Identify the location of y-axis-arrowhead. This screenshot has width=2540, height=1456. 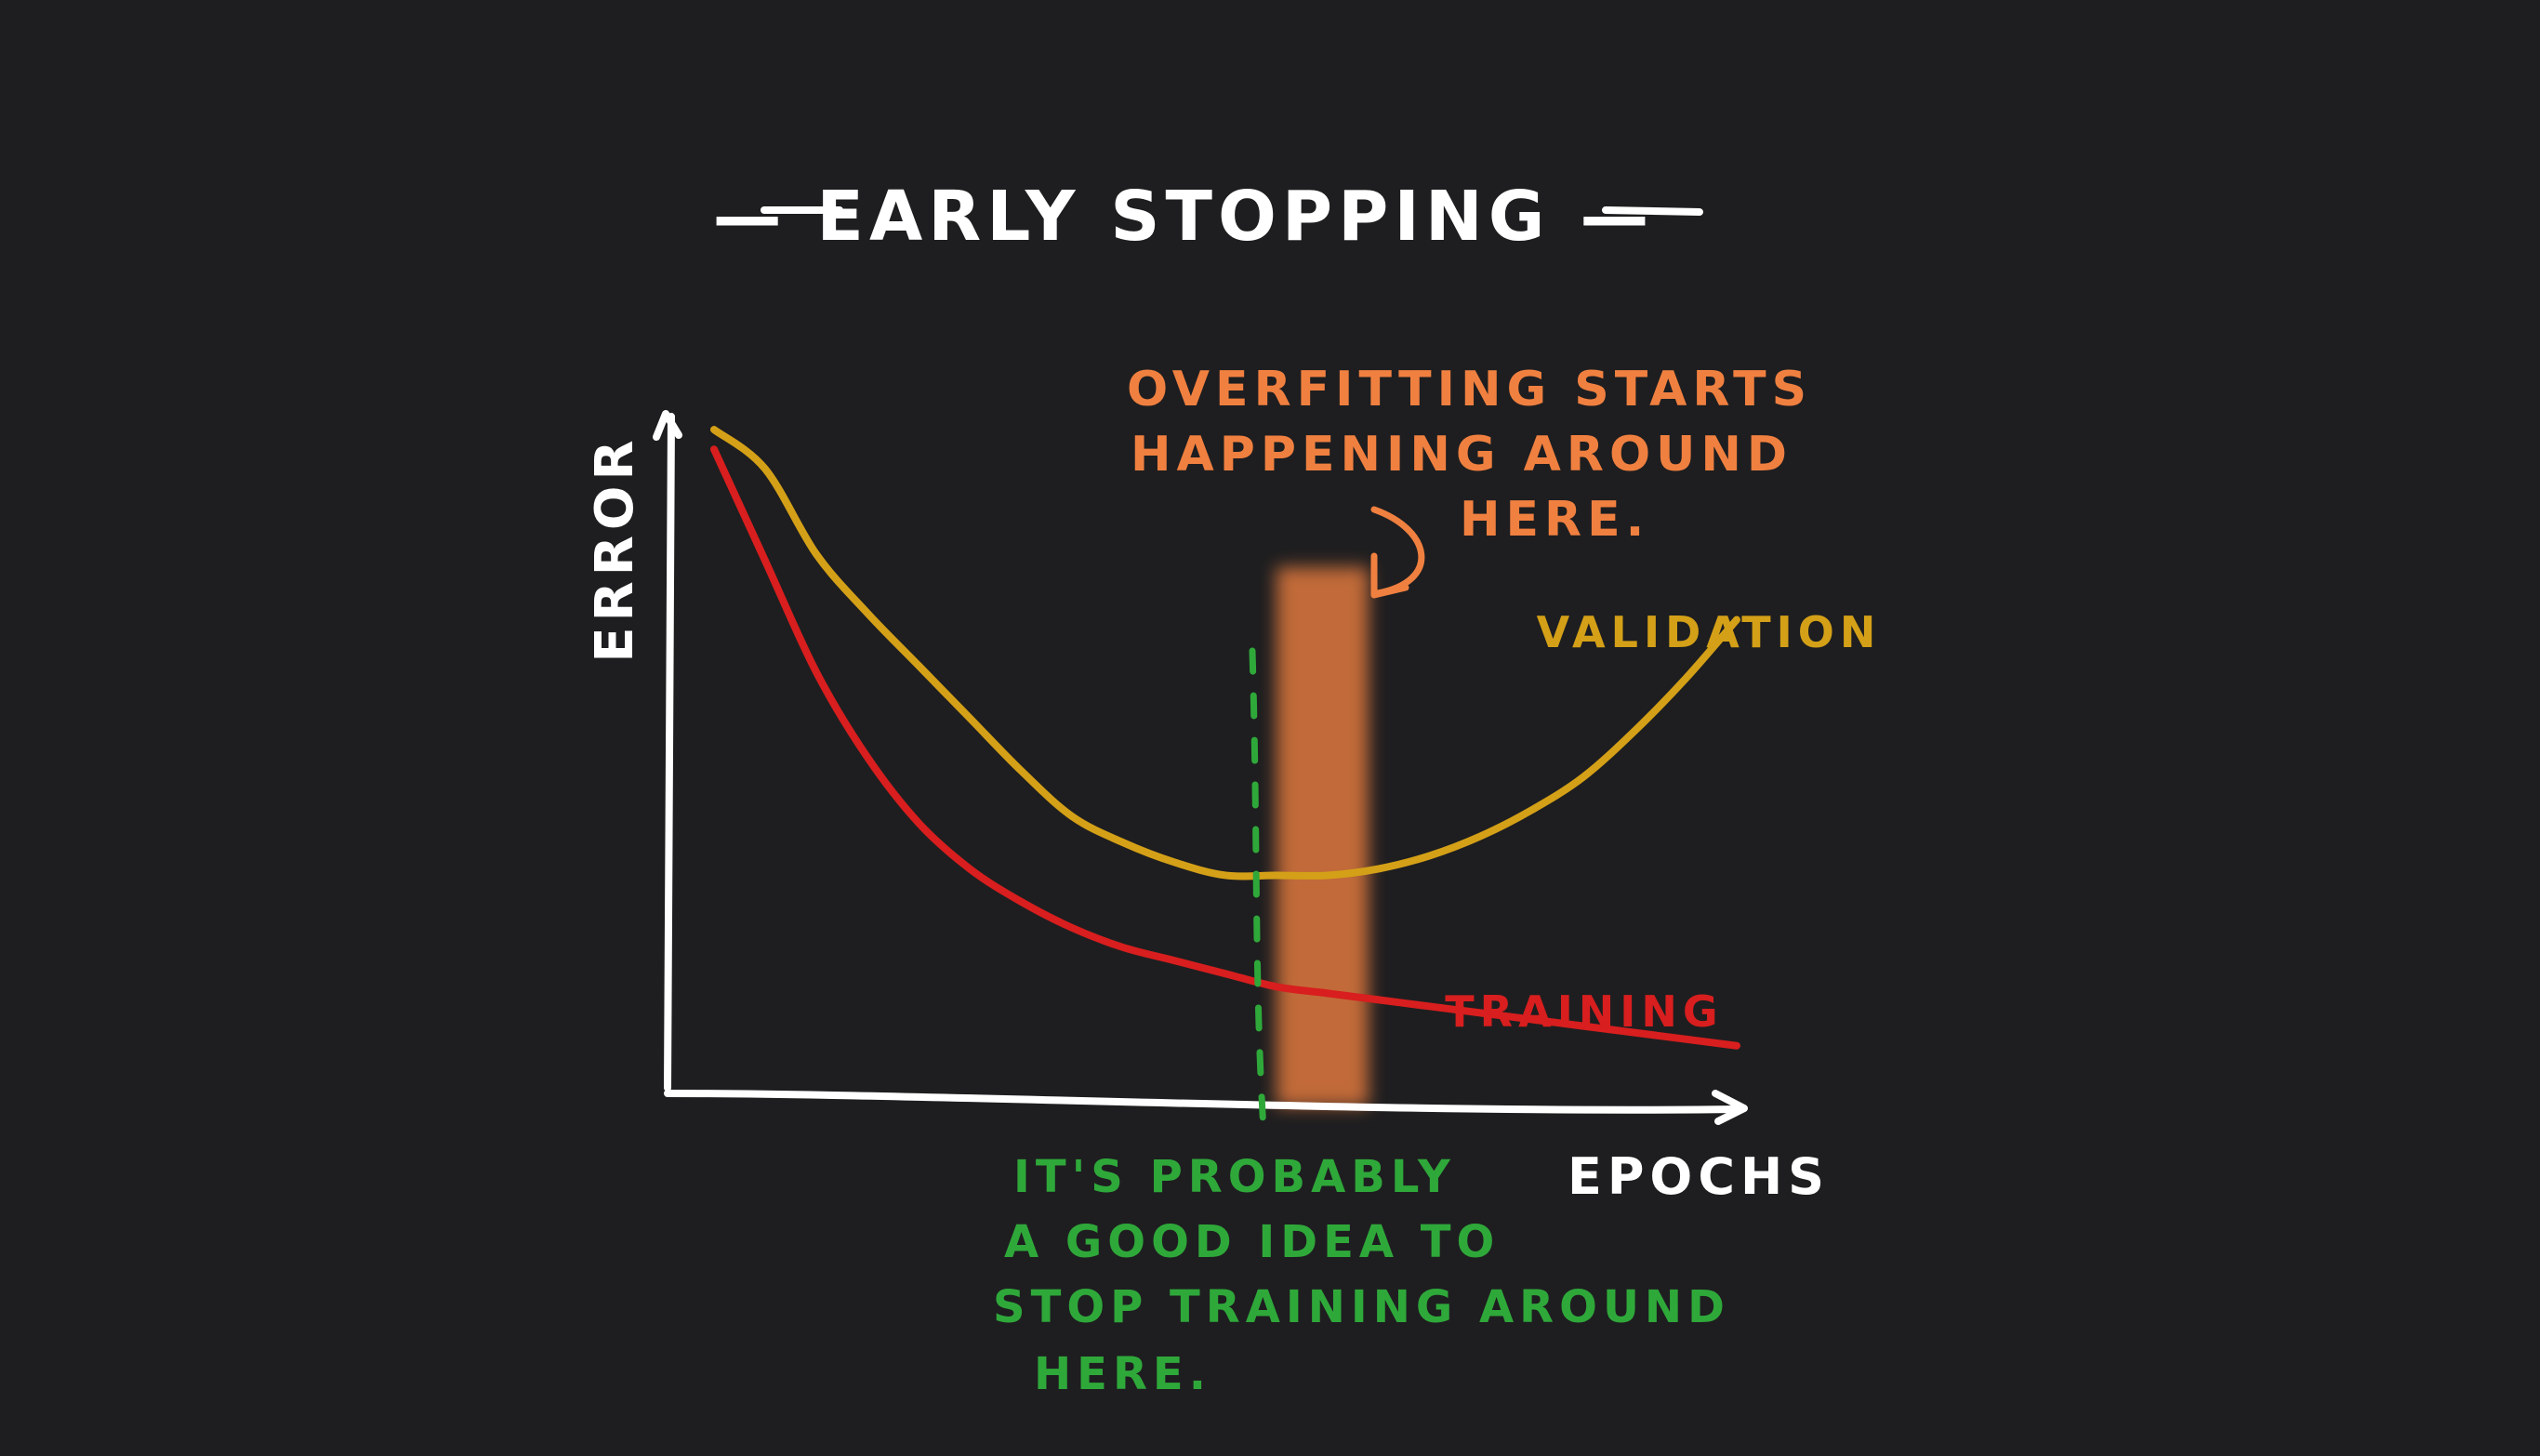
(667, 425).